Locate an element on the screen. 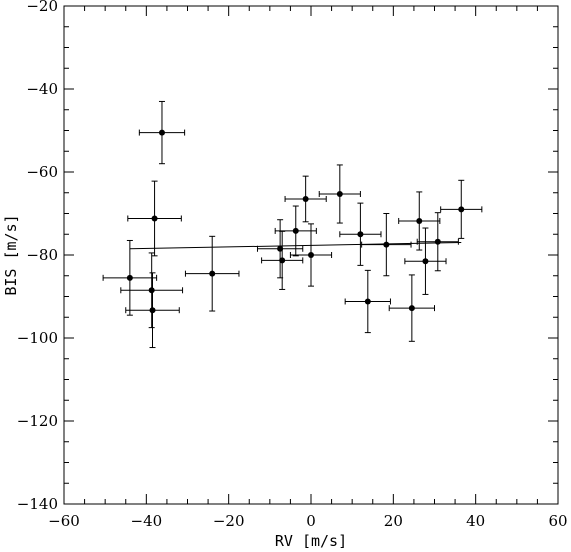 The width and height of the screenshot is (571, 552). y-tick-label: −80 is located at coordinates (42, 255).